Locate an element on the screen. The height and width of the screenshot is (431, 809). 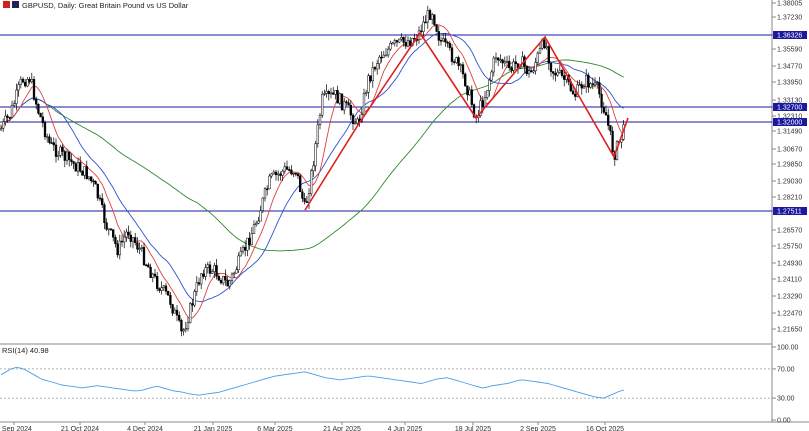
rsi-label: RSI(14) 40.98 is located at coordinates (25, 350).